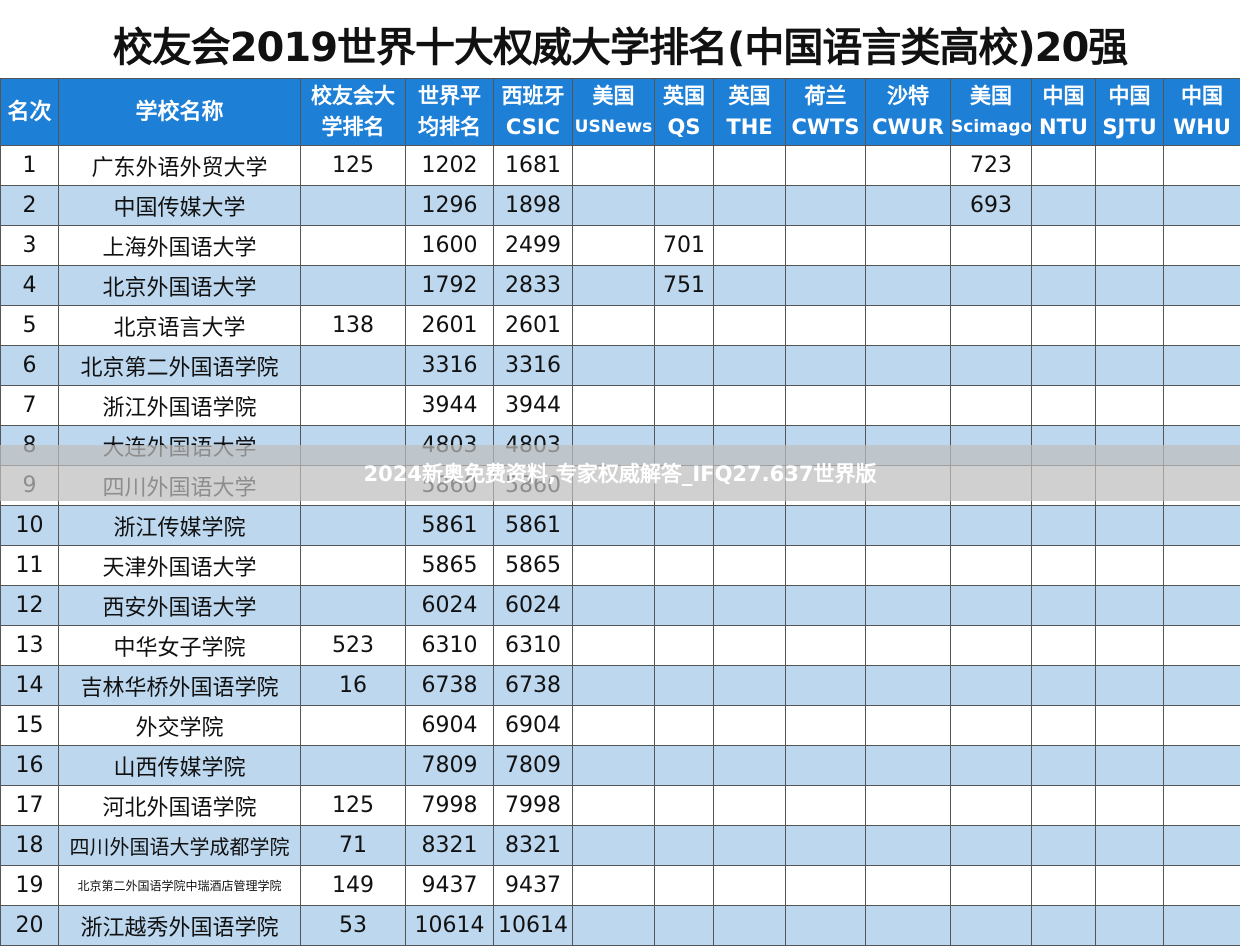 The image size is (1240, 946). Describe the element at coordinates (29, 565) in the screenshot. I see `table-cell: 11` at that location.